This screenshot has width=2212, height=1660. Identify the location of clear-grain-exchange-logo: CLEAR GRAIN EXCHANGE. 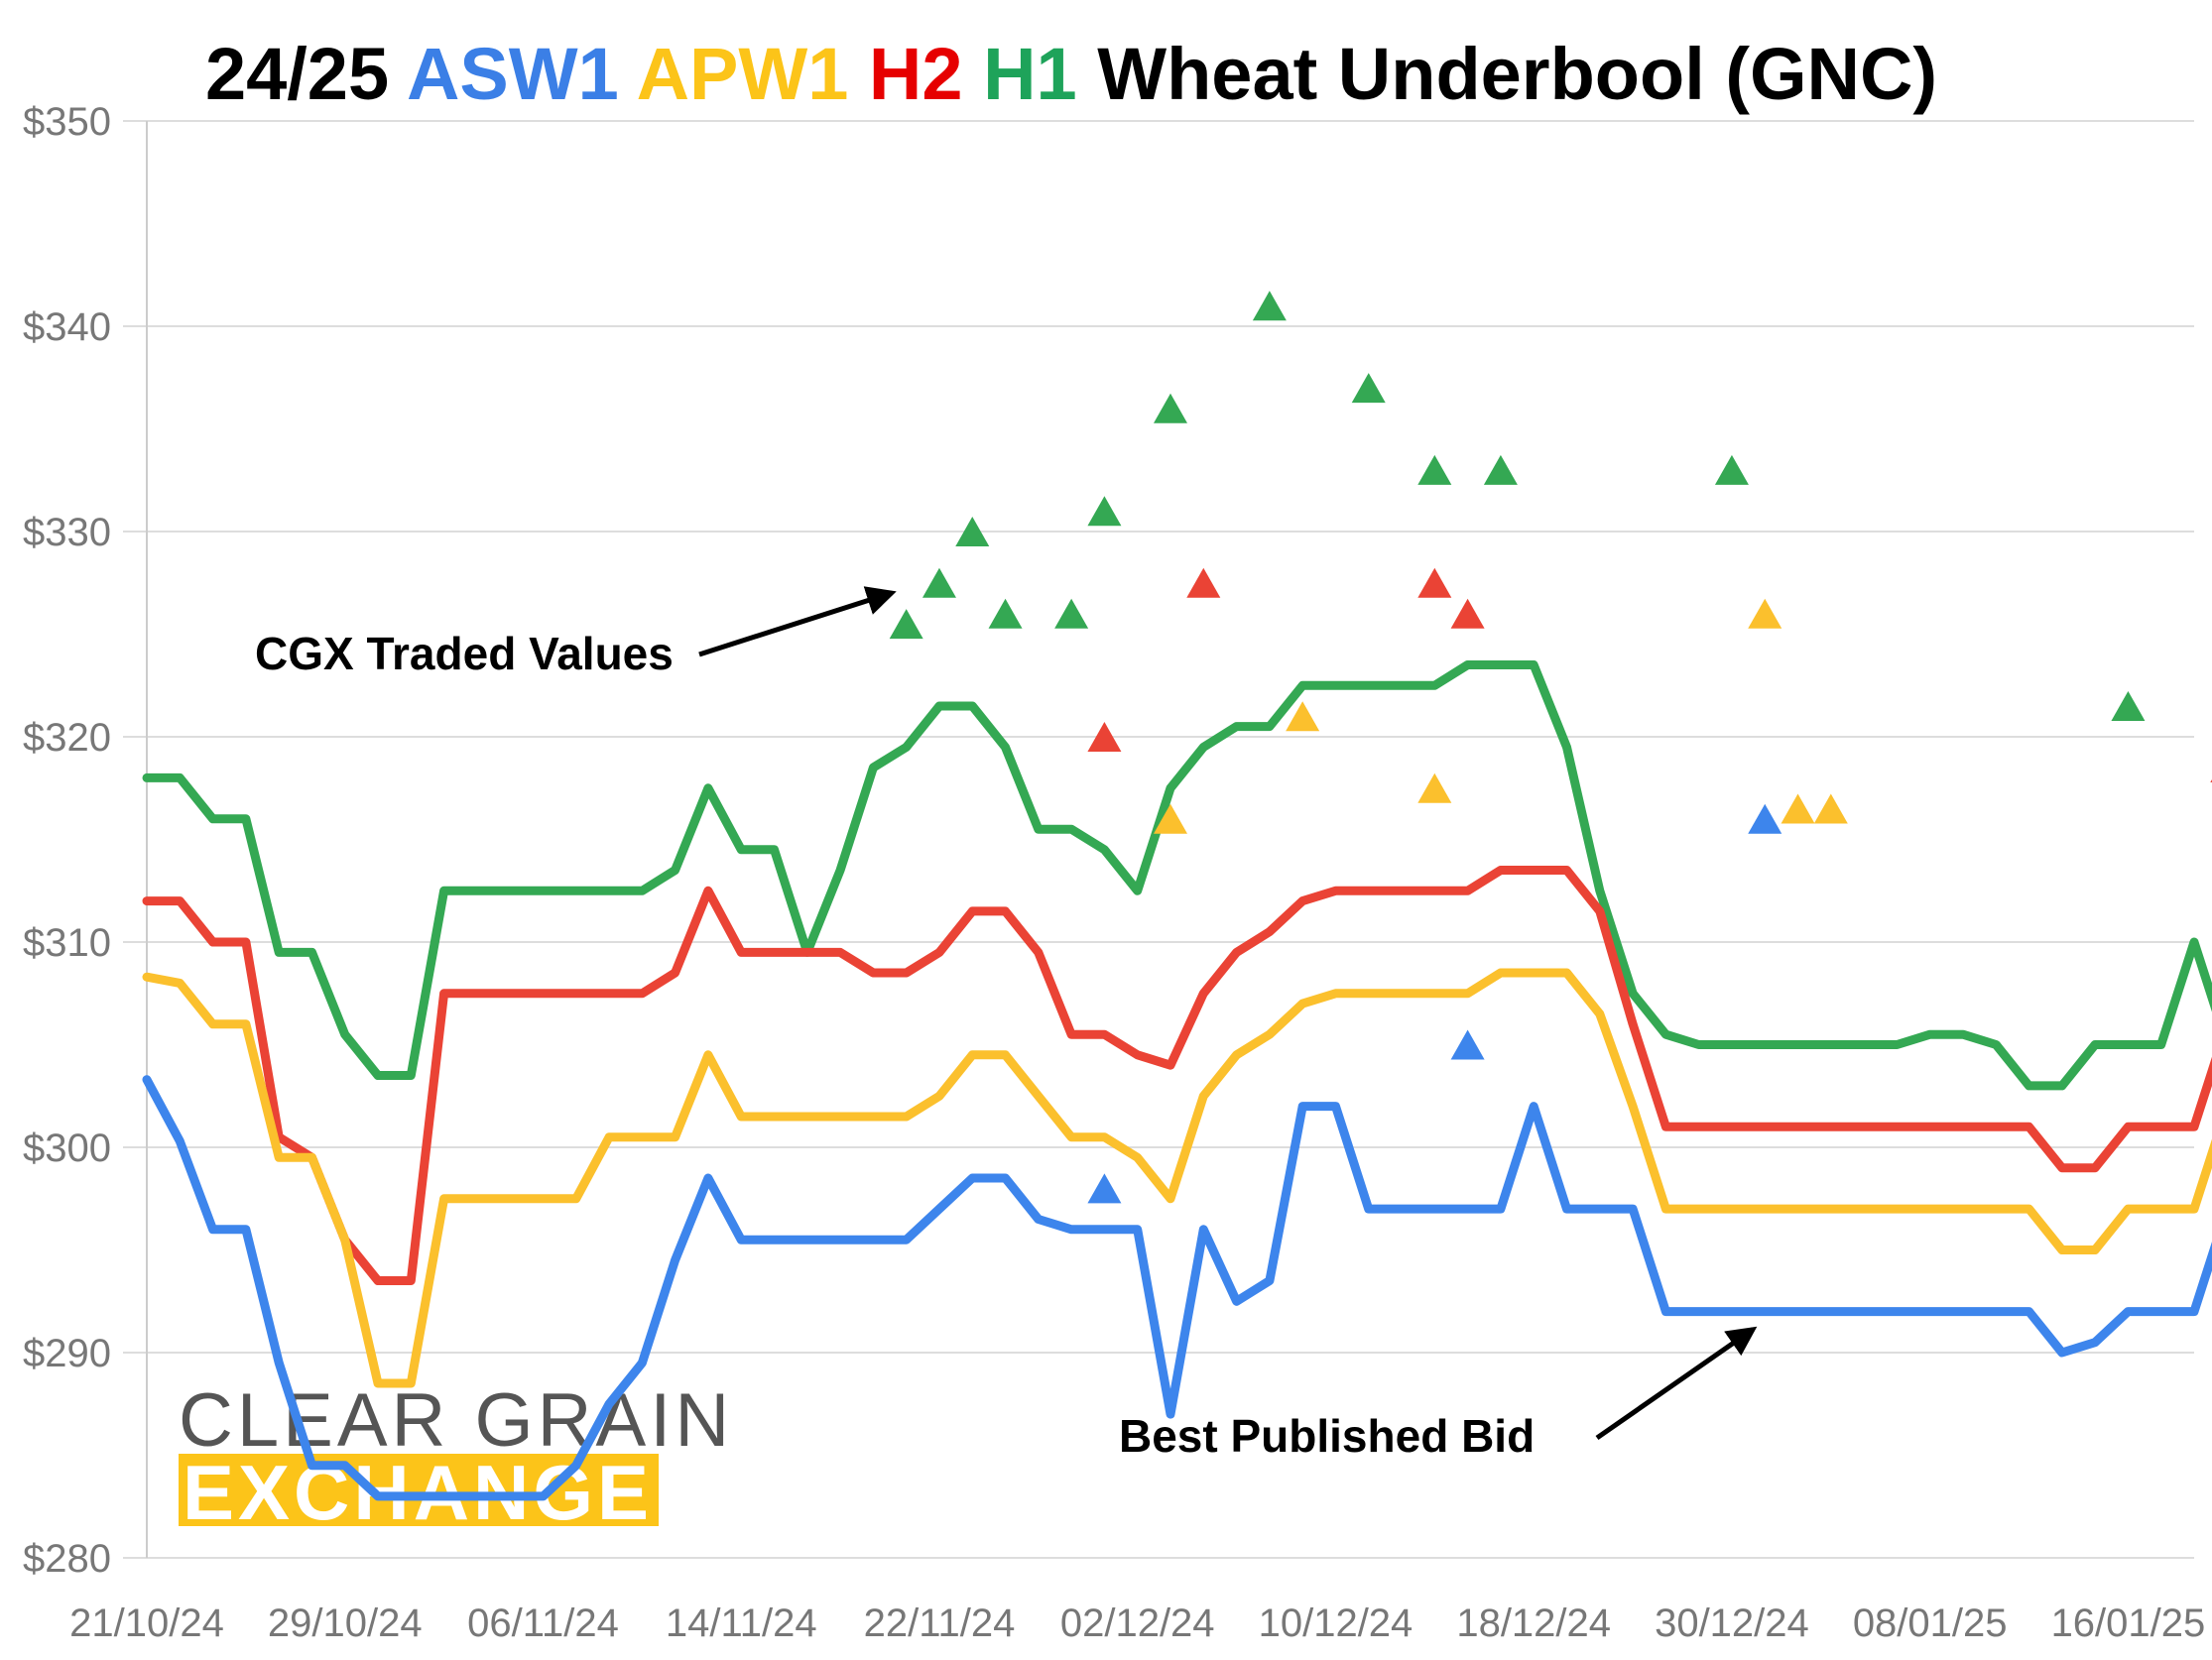
(456, 1457).